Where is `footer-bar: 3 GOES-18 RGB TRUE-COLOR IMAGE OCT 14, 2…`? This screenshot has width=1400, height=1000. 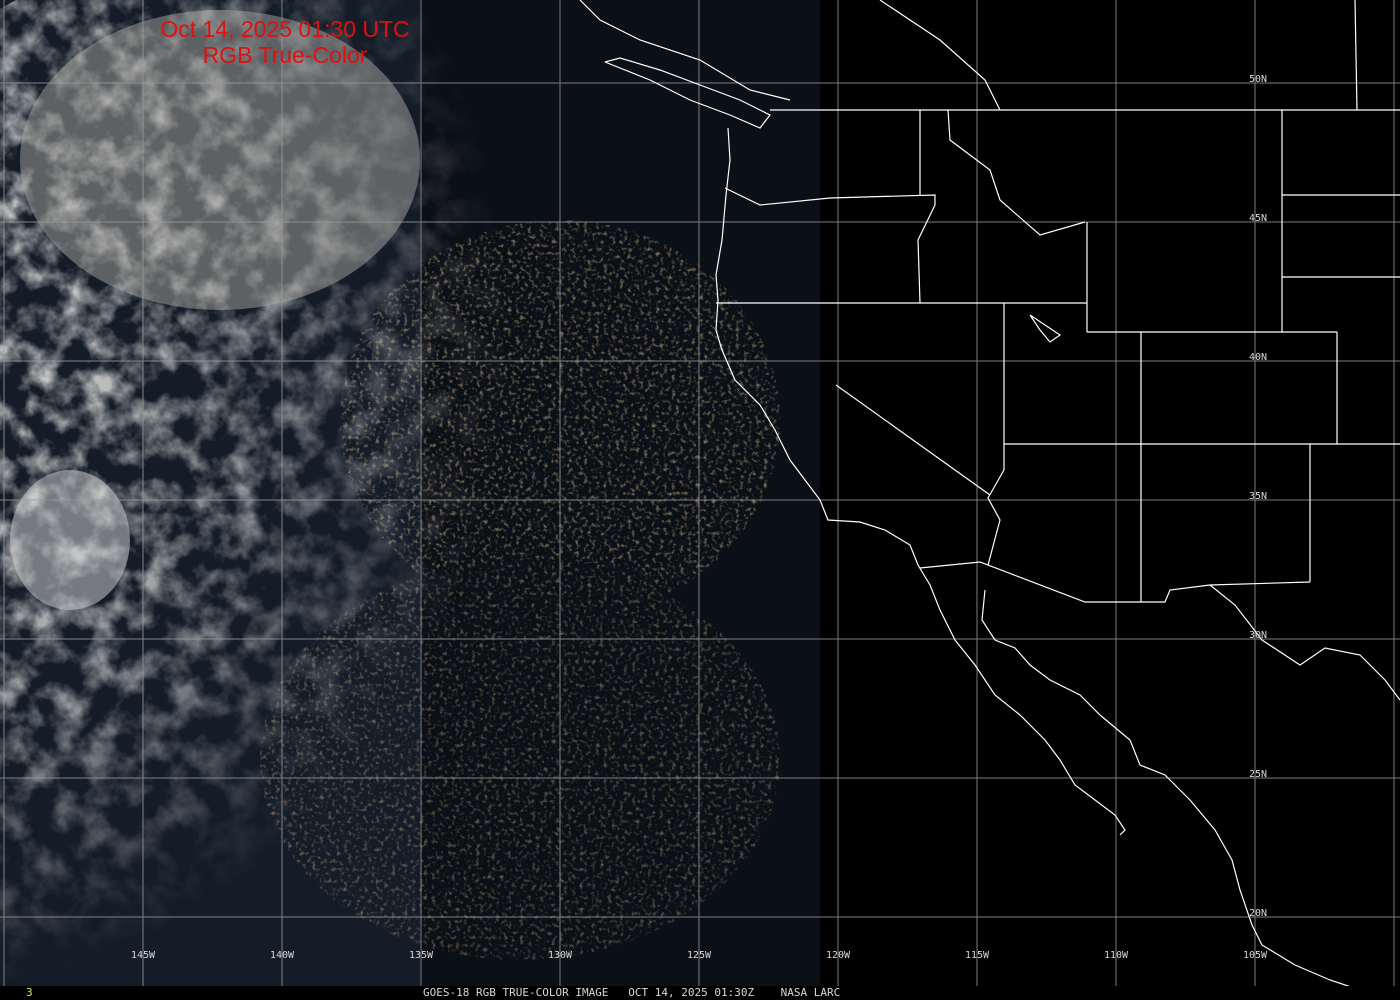
footer-bar: 3 GOES-18 RGB TRUE-COLOR IMAGE OCT 14, 2… is located at coordinates (700, 993).